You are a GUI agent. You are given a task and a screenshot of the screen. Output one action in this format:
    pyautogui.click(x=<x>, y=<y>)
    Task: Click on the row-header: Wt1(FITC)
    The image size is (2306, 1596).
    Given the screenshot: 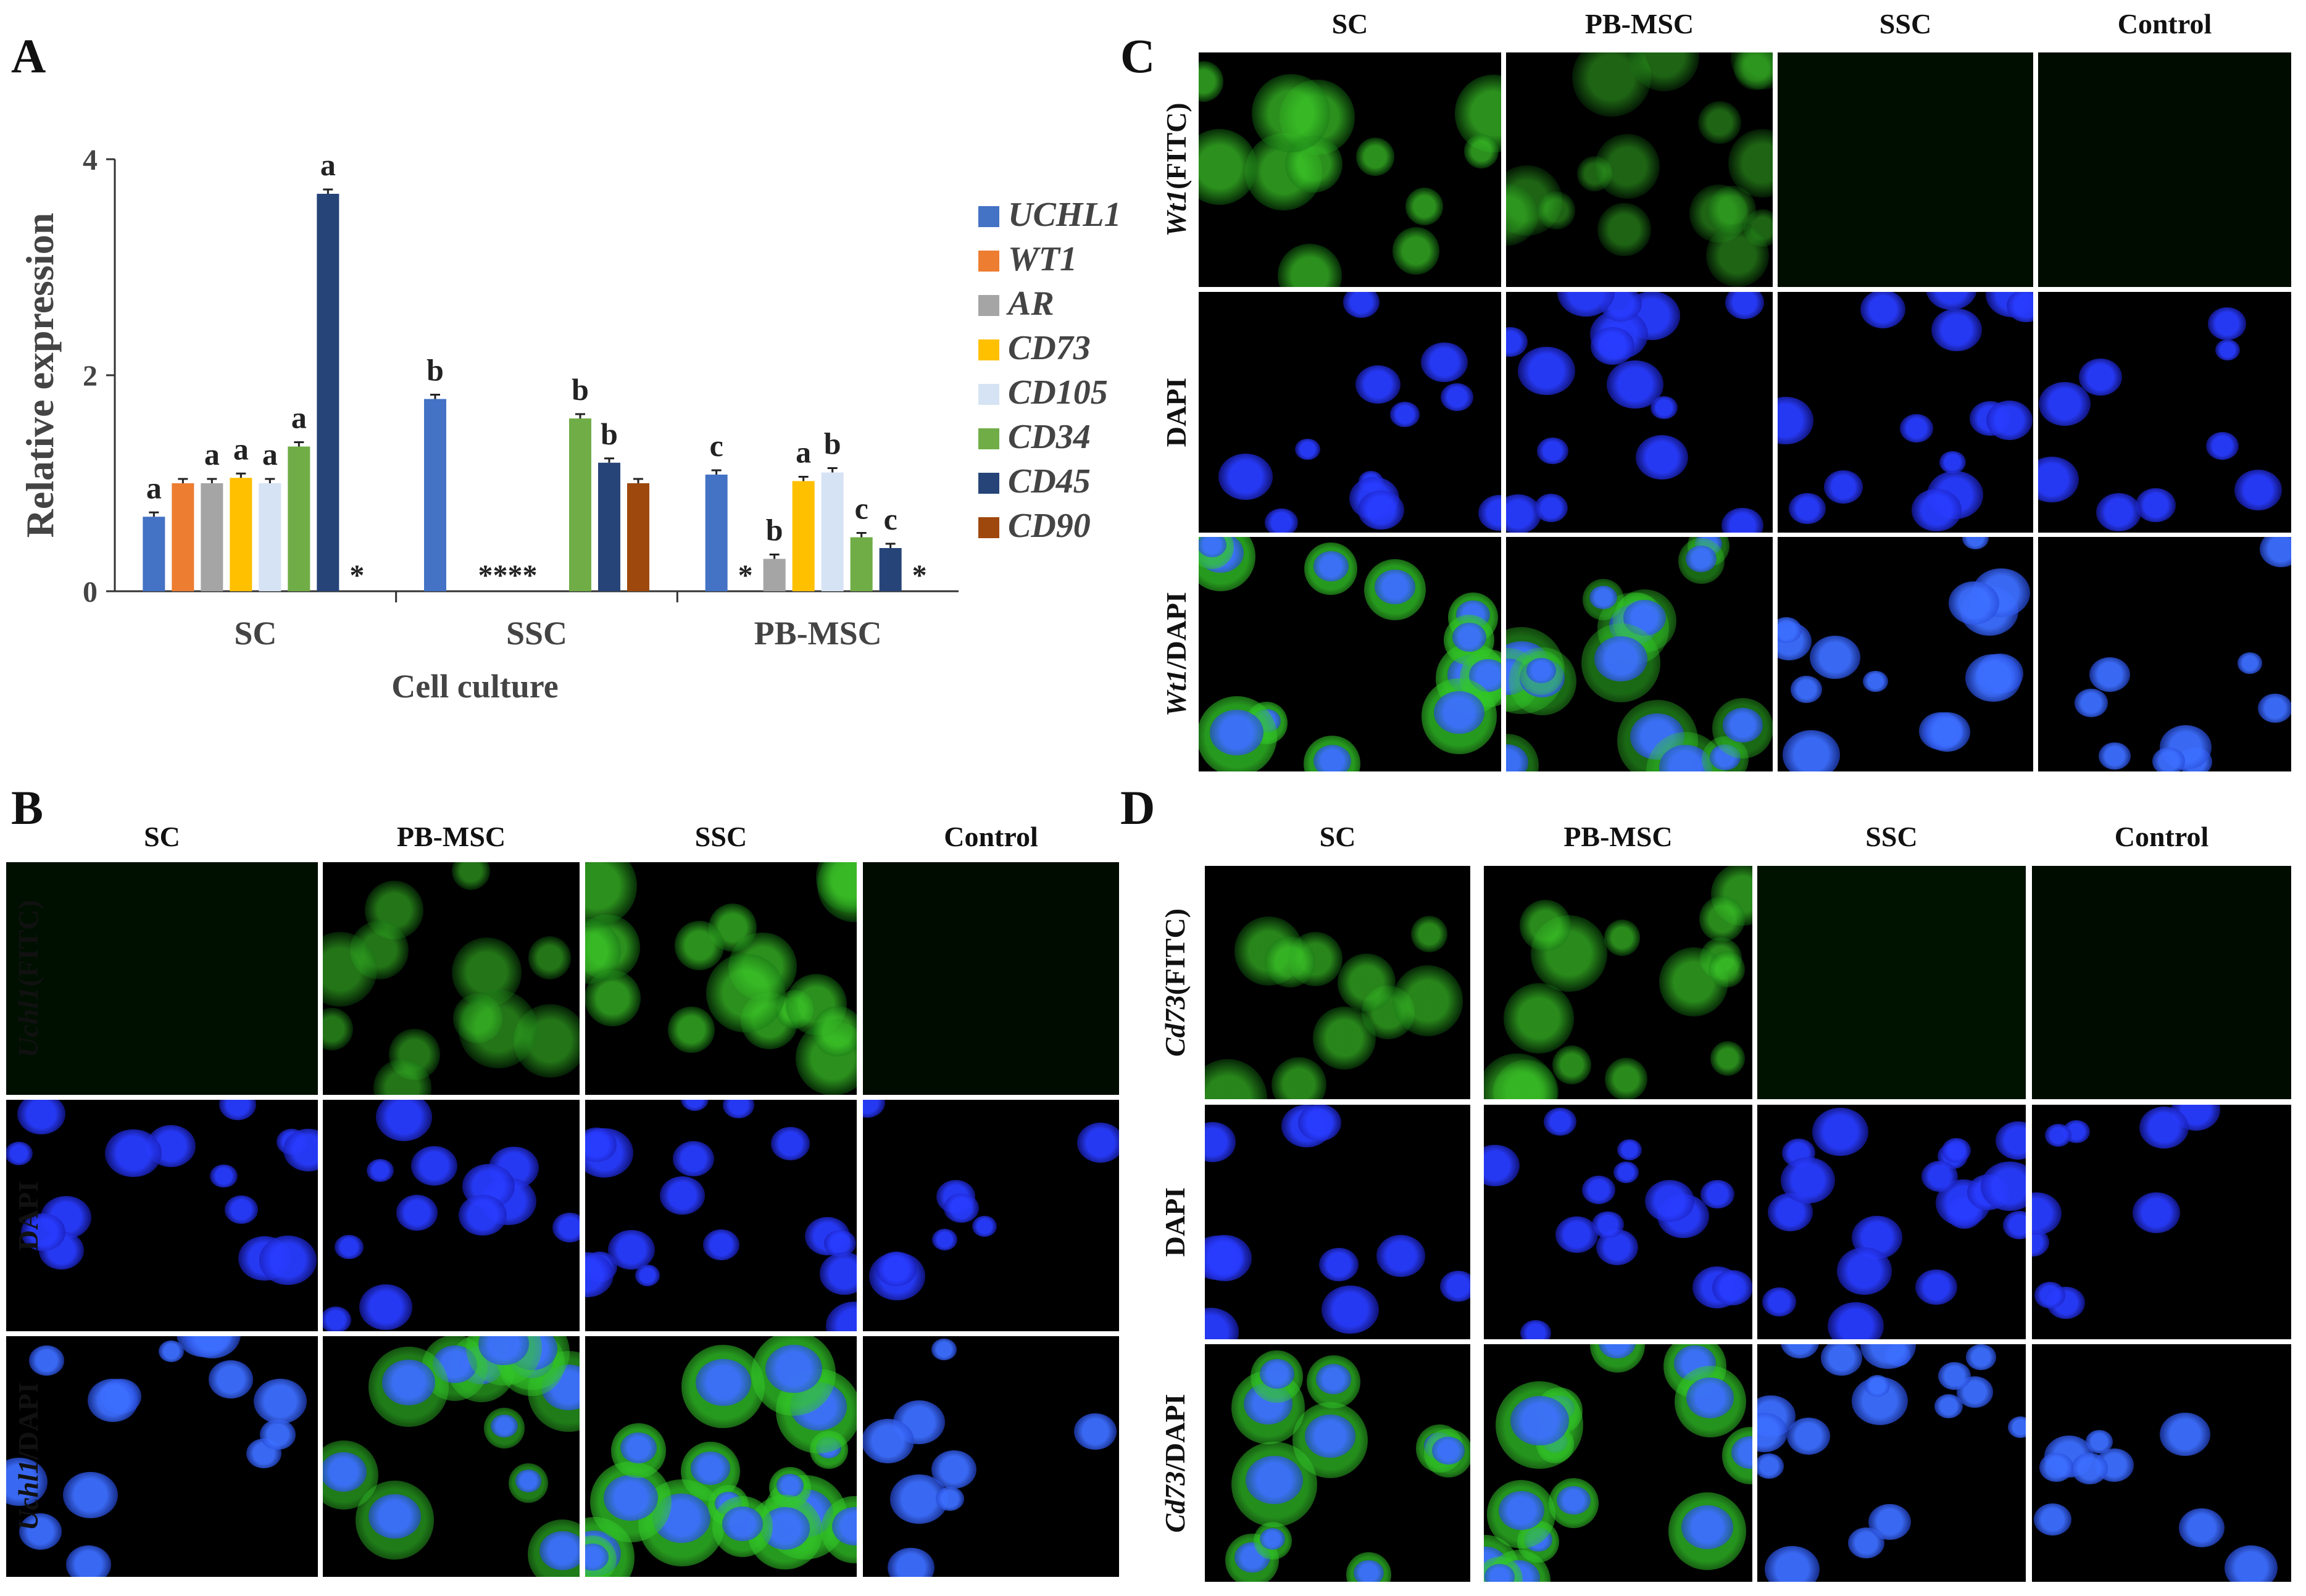 What is the action you would take?
    pyautogui.click(x=1176, y=169)
    